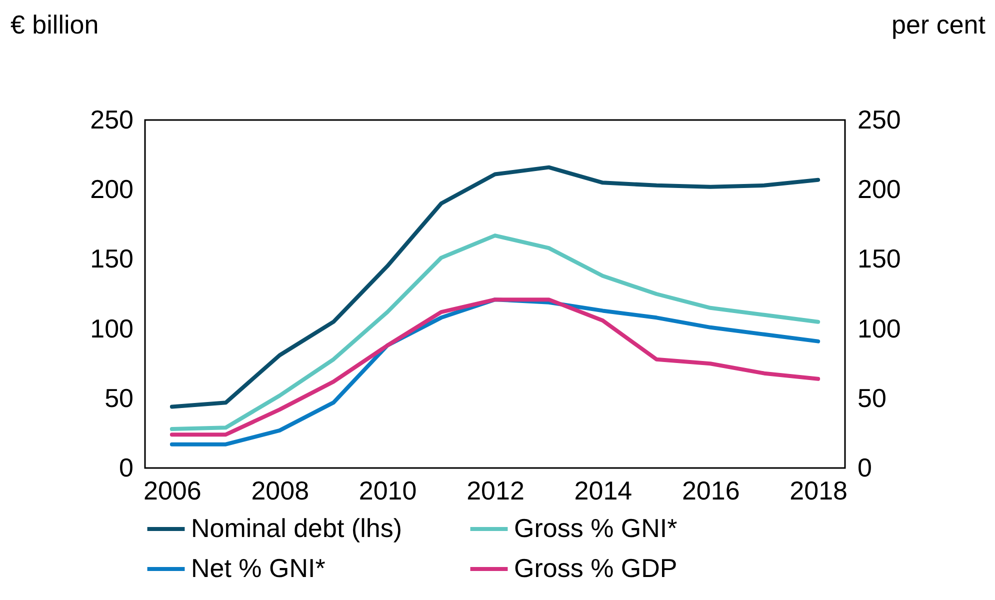 Image resolution: width=995 pixels, height=600 pixels. What do you see at coordinates (603, 491) in the screenshot?
I see `x-tick-label: 2014` at bounding box center [603, 491].